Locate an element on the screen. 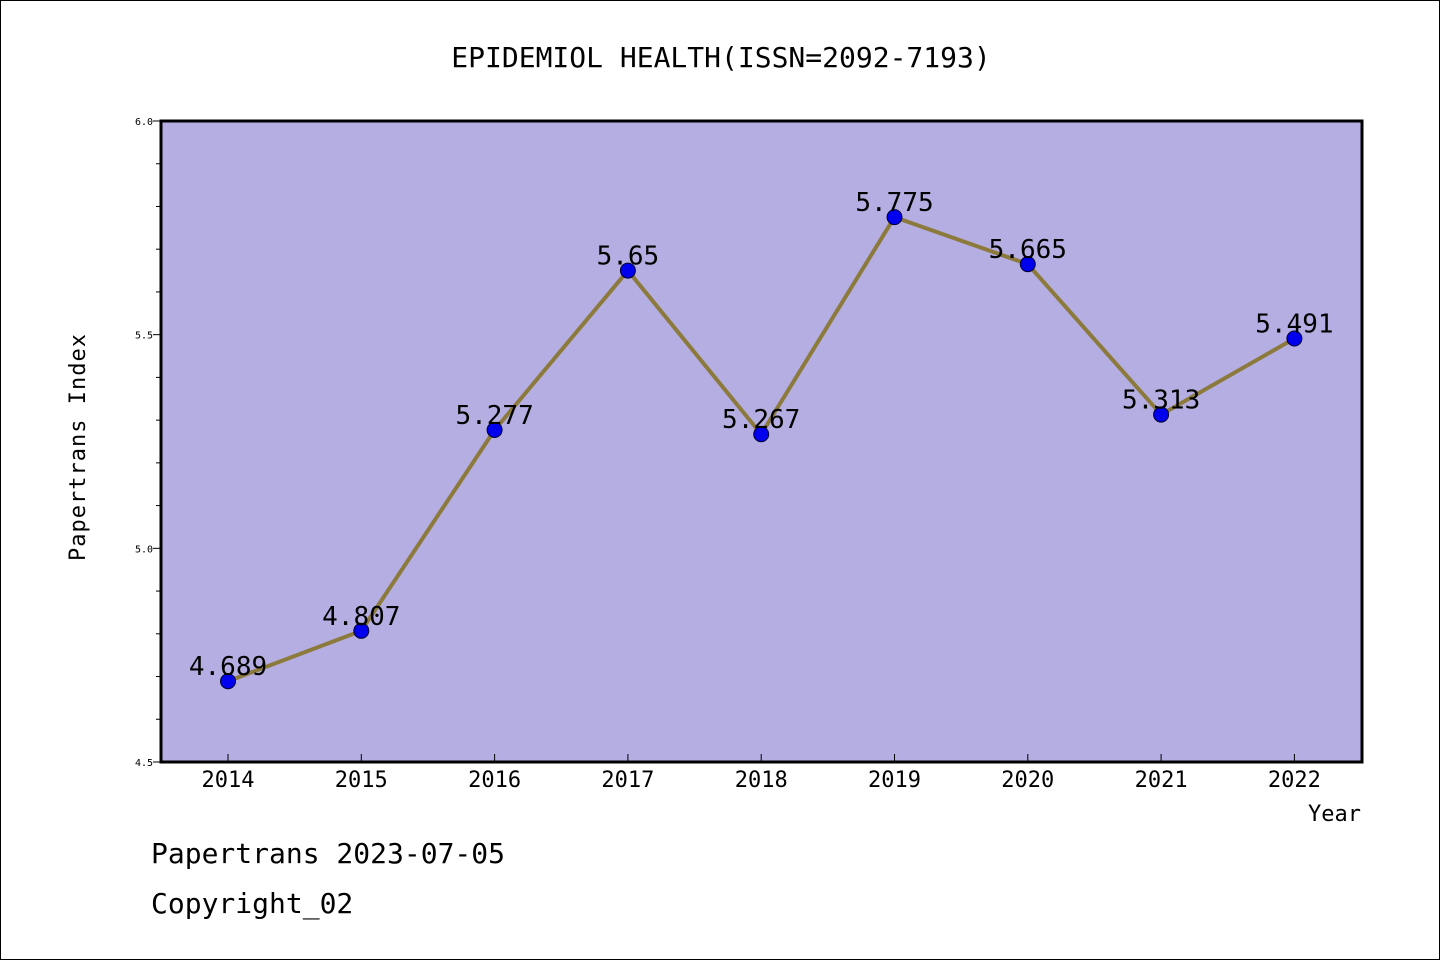 The image size is (1440, 961). y-tick-label: 6.0 is located at coordinates (144, 122).